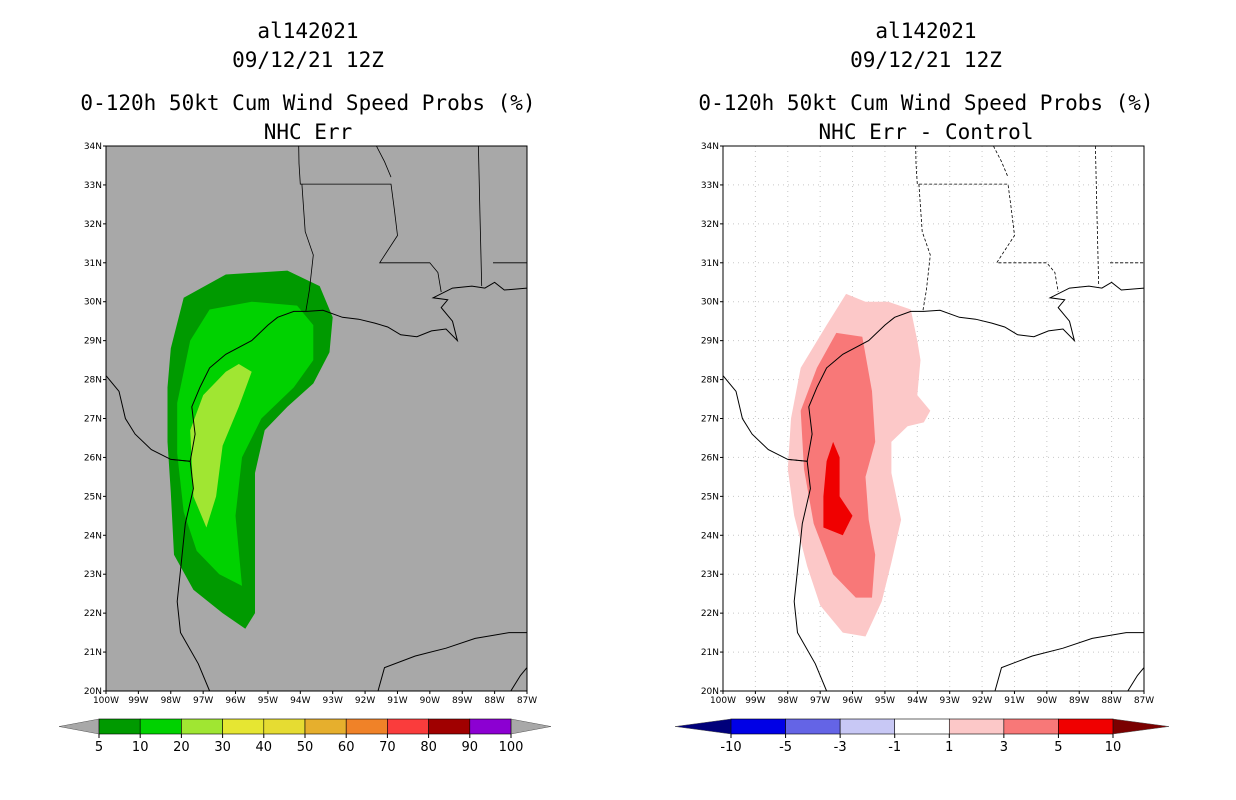 The image size is (1236, 800). What do you see at coordinates (922, 736) in the screenshot?
I see `right-colorbar: -10 -5 -3 -1 1 3 5 10` at bounding box center [922, 736].